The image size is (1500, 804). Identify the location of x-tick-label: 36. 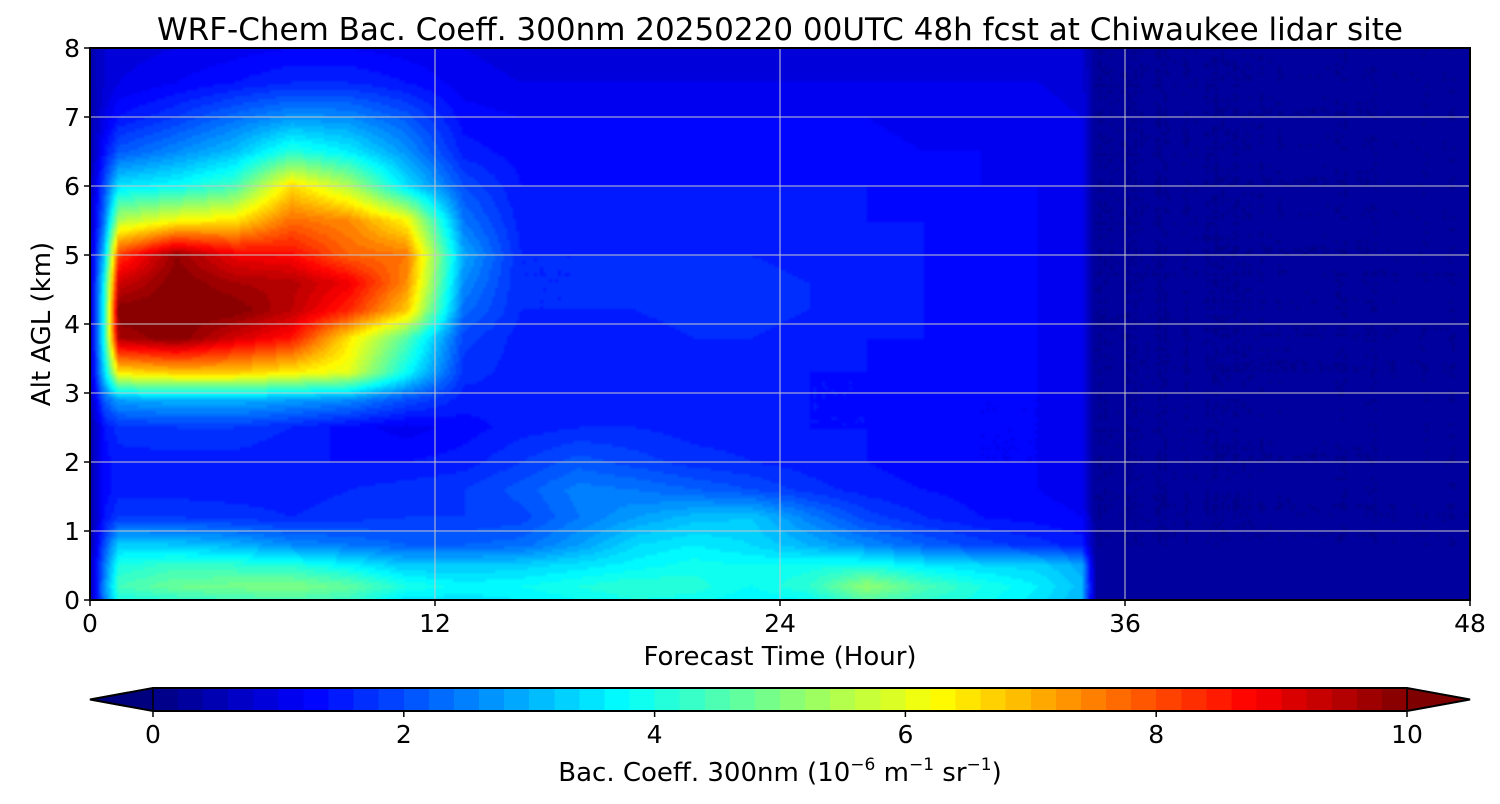
(1125, 623).